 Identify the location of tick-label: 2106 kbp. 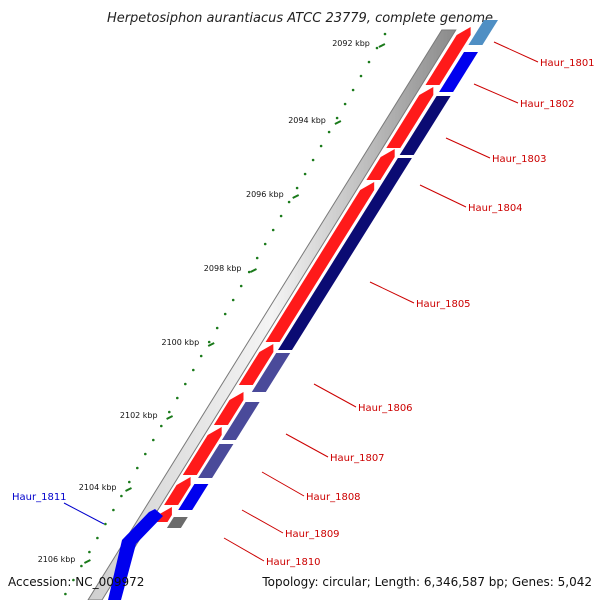
(57, 559).